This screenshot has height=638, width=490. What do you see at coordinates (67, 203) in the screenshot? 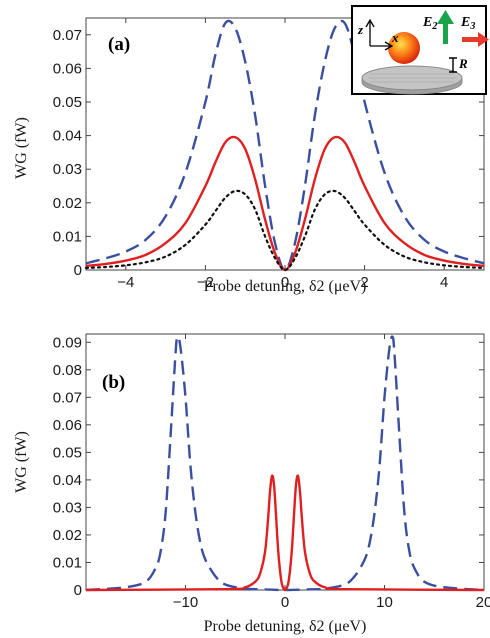
I see `y-tick-label-a: 0.02` at bounding box center [67, 203].